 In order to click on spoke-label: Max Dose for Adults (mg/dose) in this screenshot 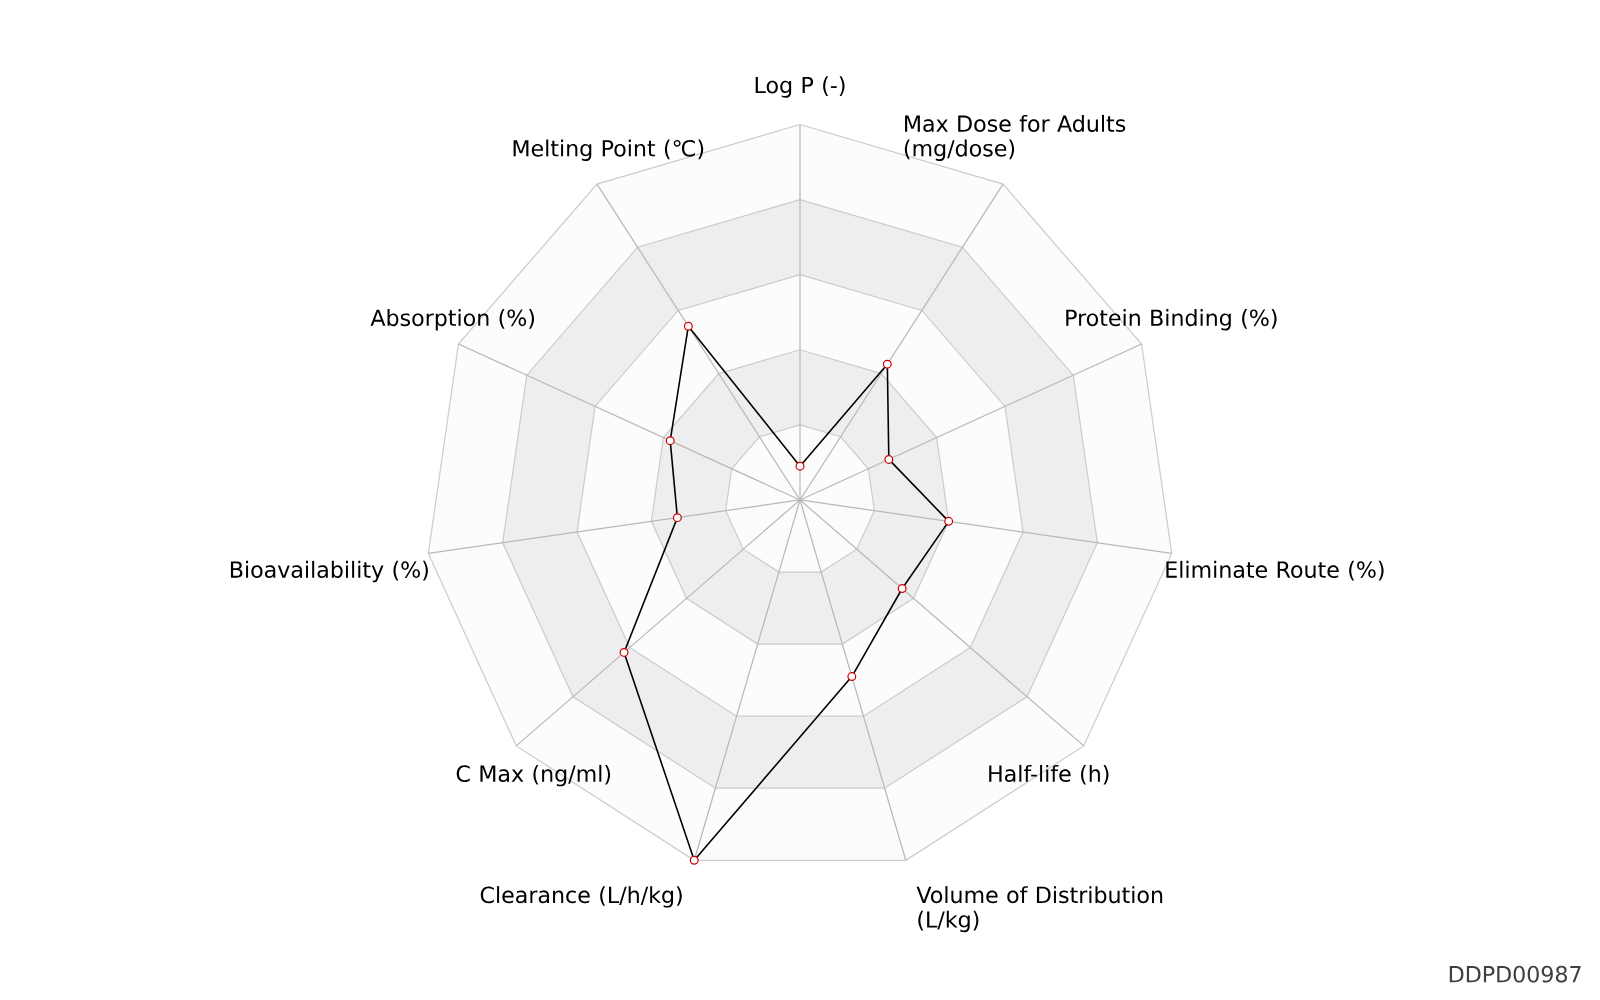, I will do `click(1015, 137)`.